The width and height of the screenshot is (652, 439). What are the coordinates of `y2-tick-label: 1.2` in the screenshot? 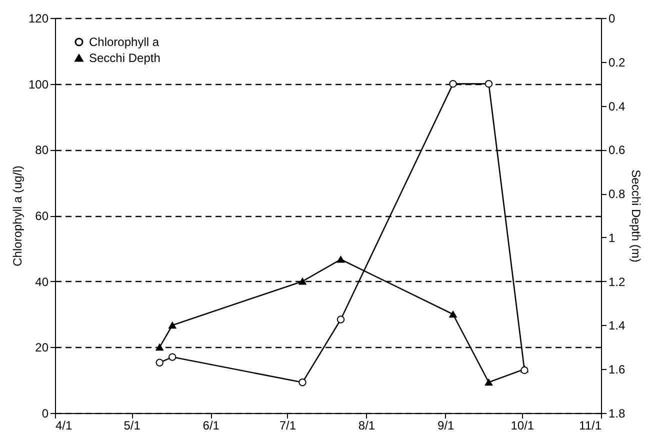 It's located at (617, 281).